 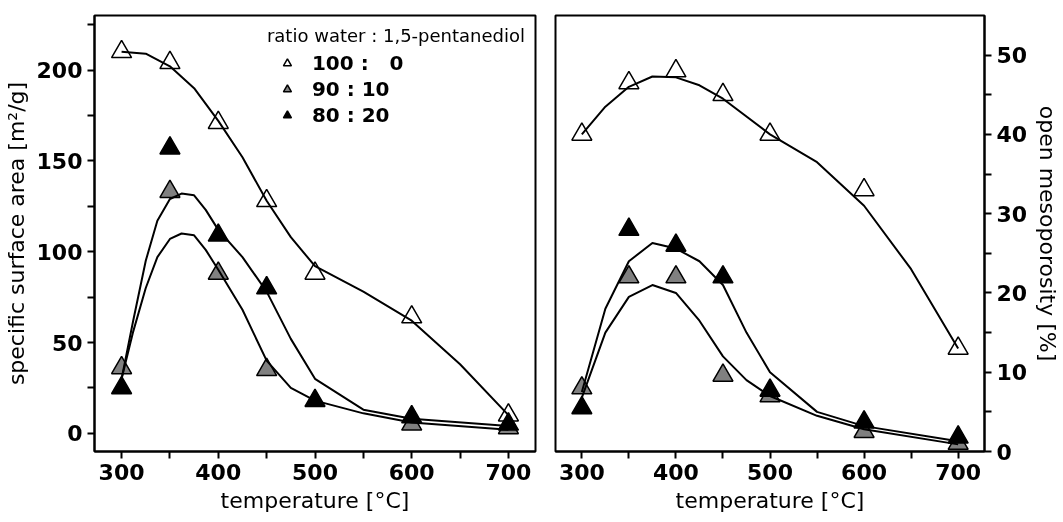 I want to click on y2-tick-label: 0, so click(x=1004, y=452).